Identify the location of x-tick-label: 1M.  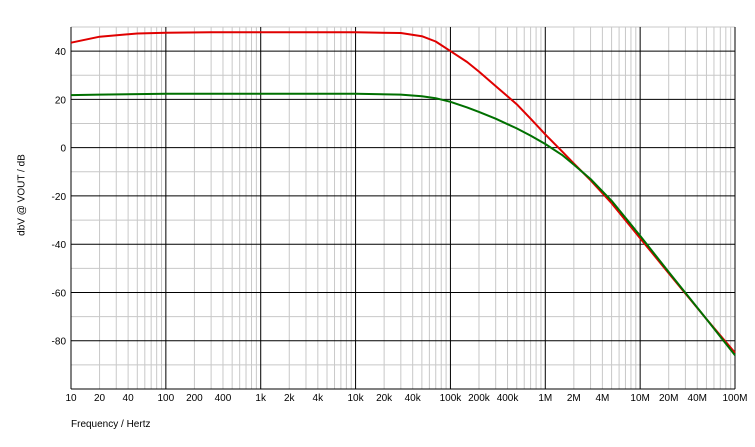
(545, 398).